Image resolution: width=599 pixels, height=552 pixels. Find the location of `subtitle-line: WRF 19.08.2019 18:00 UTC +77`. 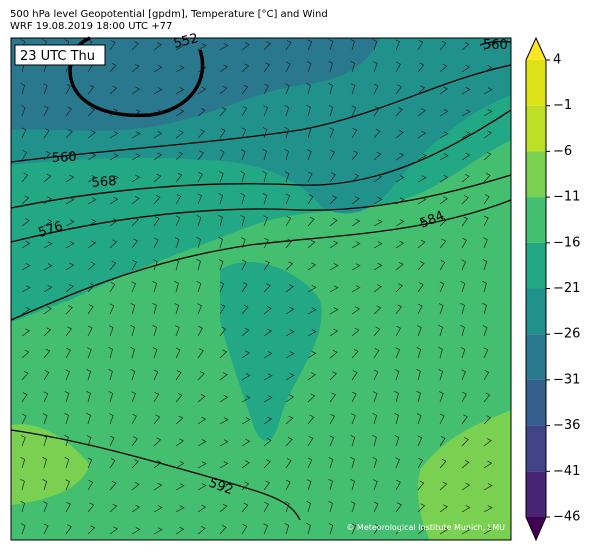

subtitle-line: WRF 19.08.2019 18:00 UTC +77 is located at coordinates (91, 26).